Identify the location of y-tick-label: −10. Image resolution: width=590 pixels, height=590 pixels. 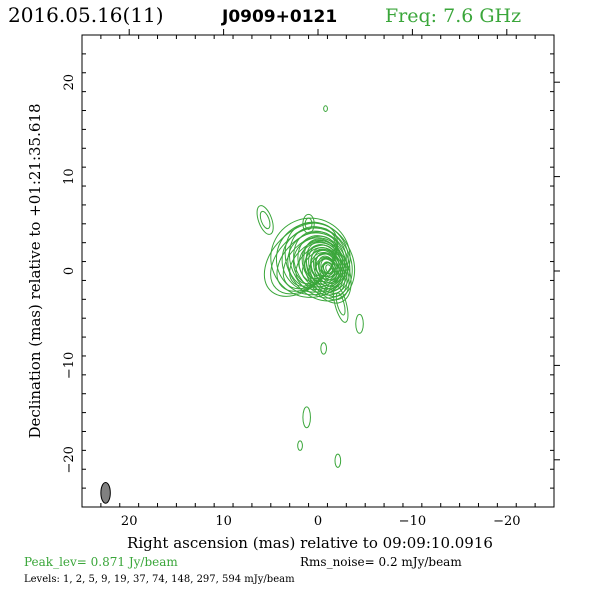
(69, 365).